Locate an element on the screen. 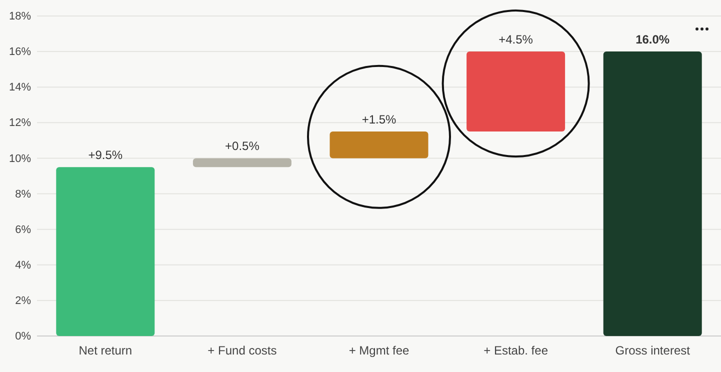 This screenshot has width=721, height=372. y-tick-label: 16% is located at coordinates (20, 52).